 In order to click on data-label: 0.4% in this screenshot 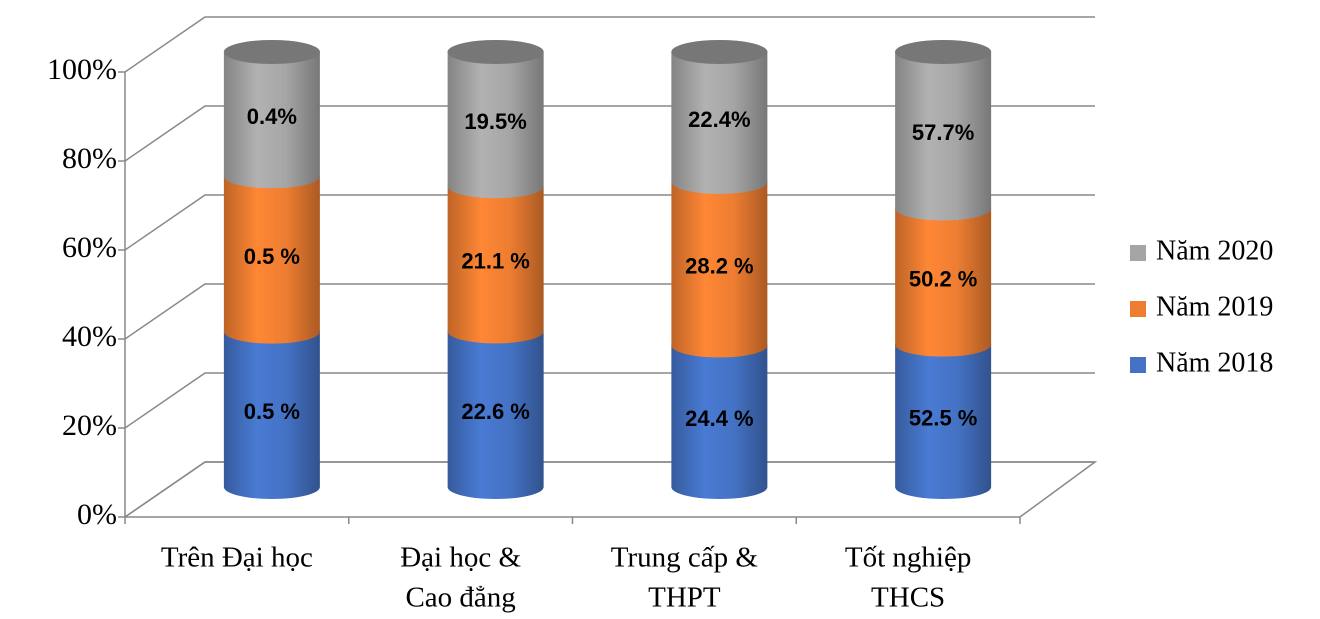, I will do `click(272, 116)`.